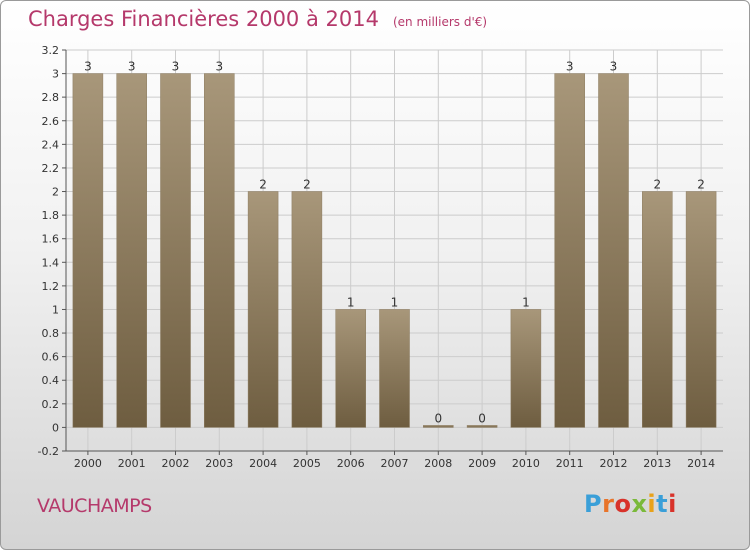 Image resolution: width=750 pixels, height=550 pixels. I want to click on y-tick-label: 0.4, so click(51, 380).